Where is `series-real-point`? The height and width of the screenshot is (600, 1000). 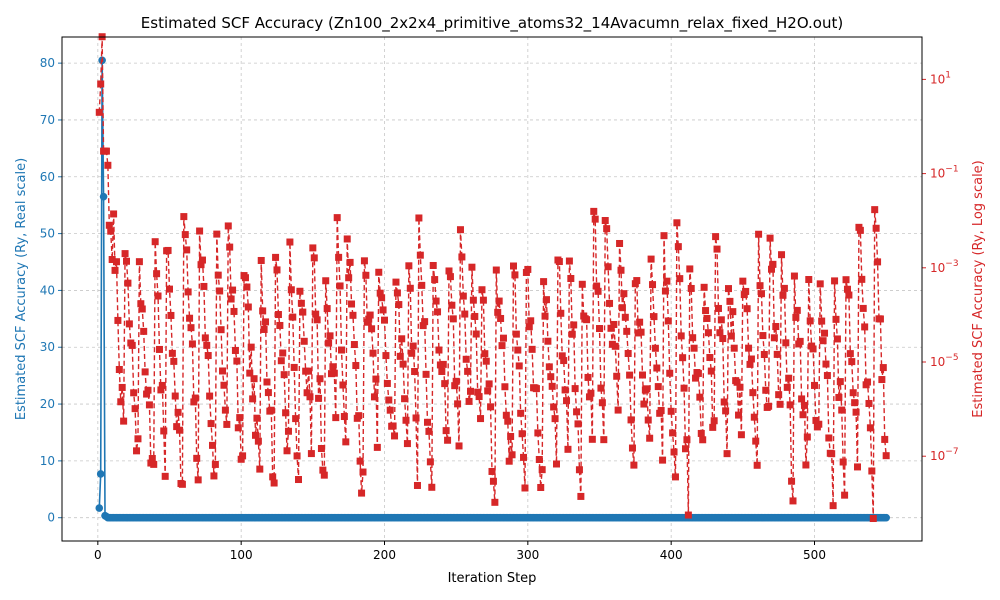 series-real-point is located at coordinates (99, 508).